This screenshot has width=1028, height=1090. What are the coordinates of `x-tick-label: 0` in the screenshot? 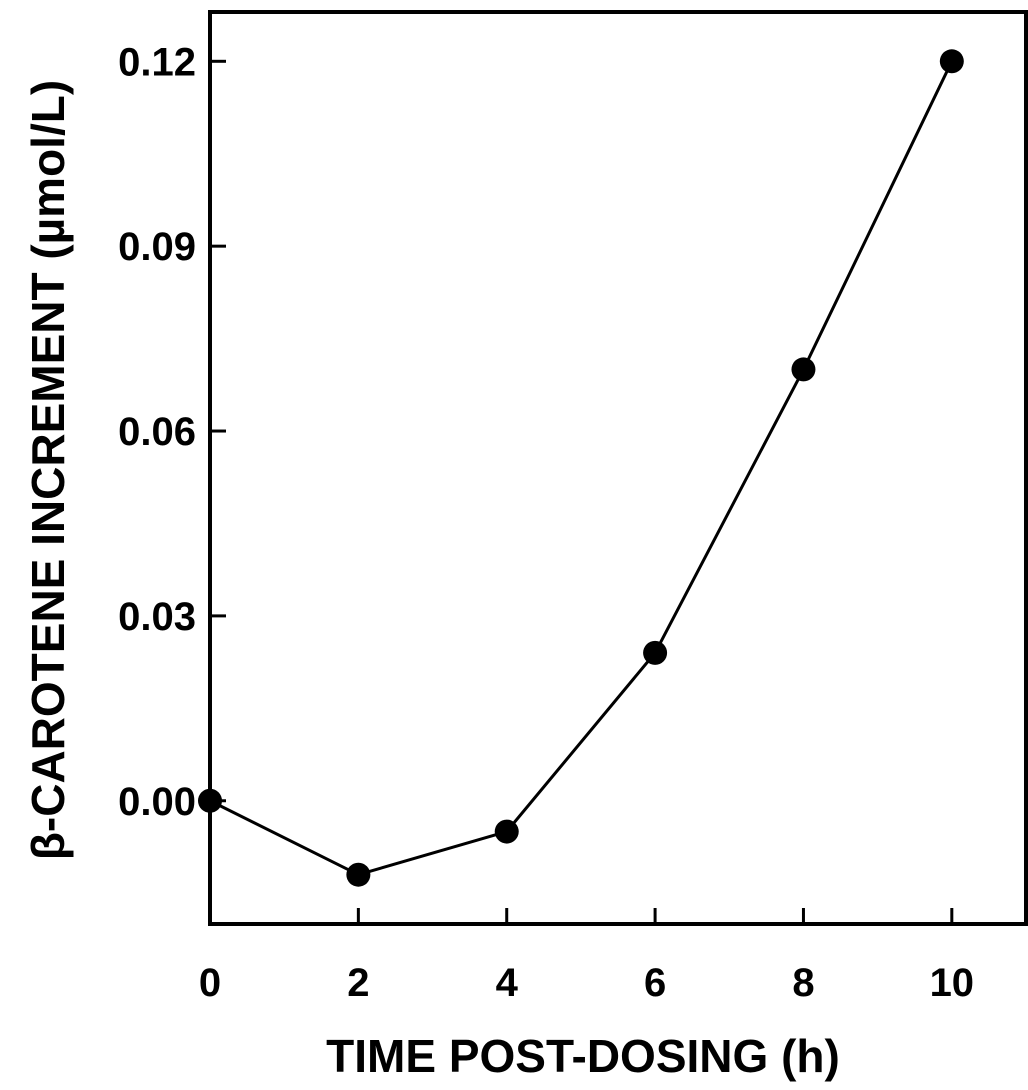 It's located at (210, 983).